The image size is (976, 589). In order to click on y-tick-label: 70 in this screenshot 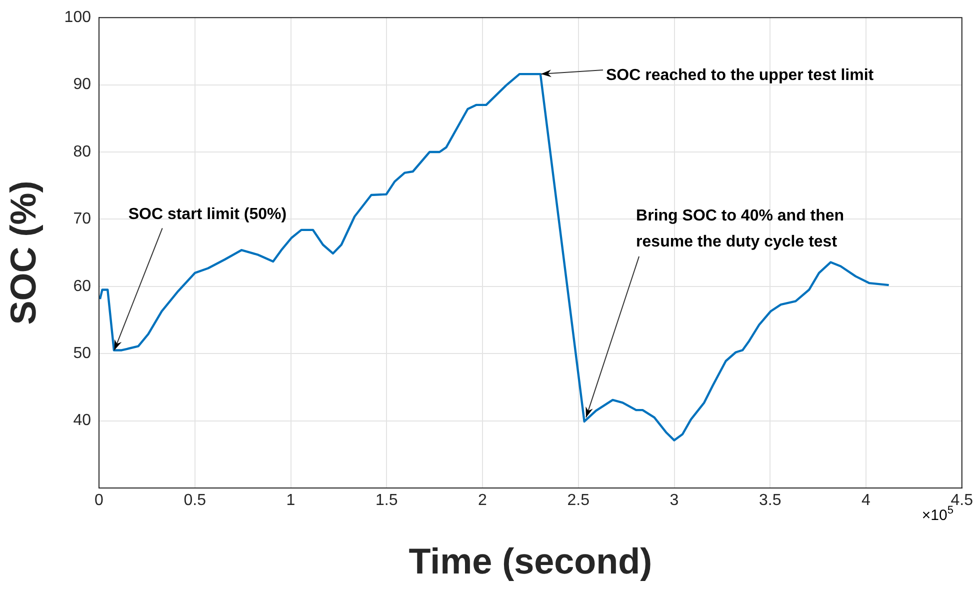, I will do `click(82, 219)`.